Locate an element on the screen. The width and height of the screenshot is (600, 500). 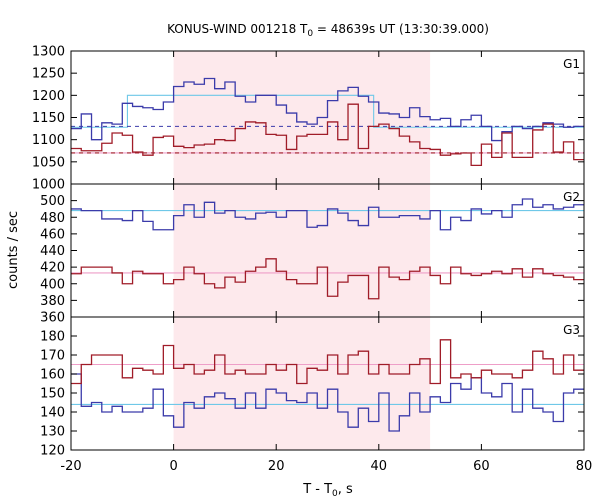
x-axis-label-subscript: 0 is located at coordinates (335, 494).